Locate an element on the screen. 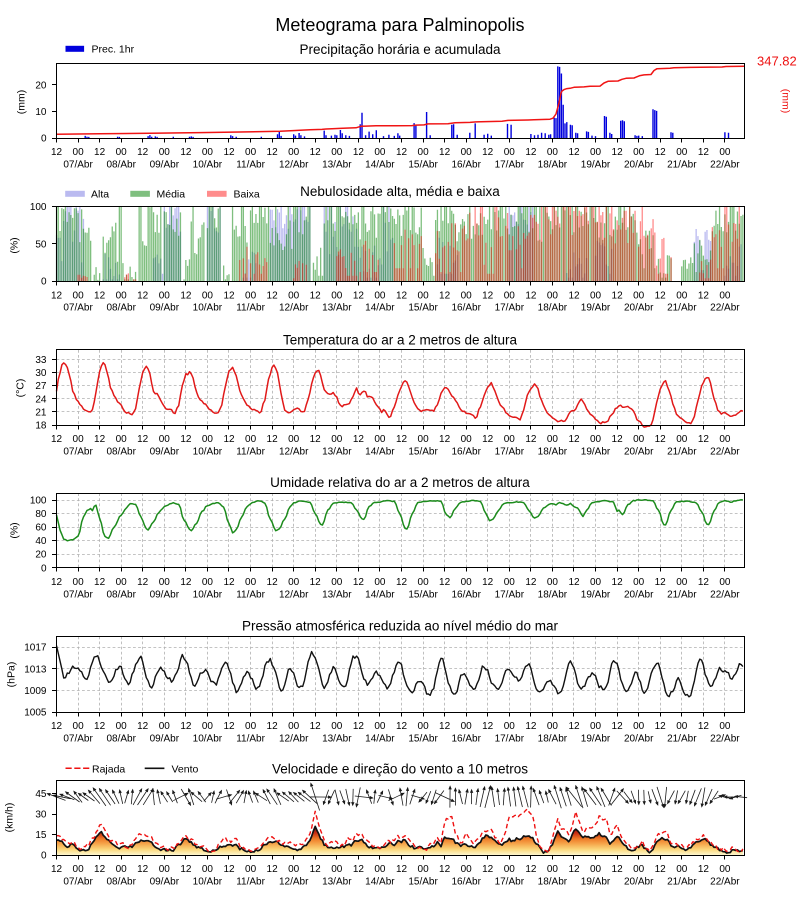  svg-text: 20/Abr is located at coordinates (639, 881).